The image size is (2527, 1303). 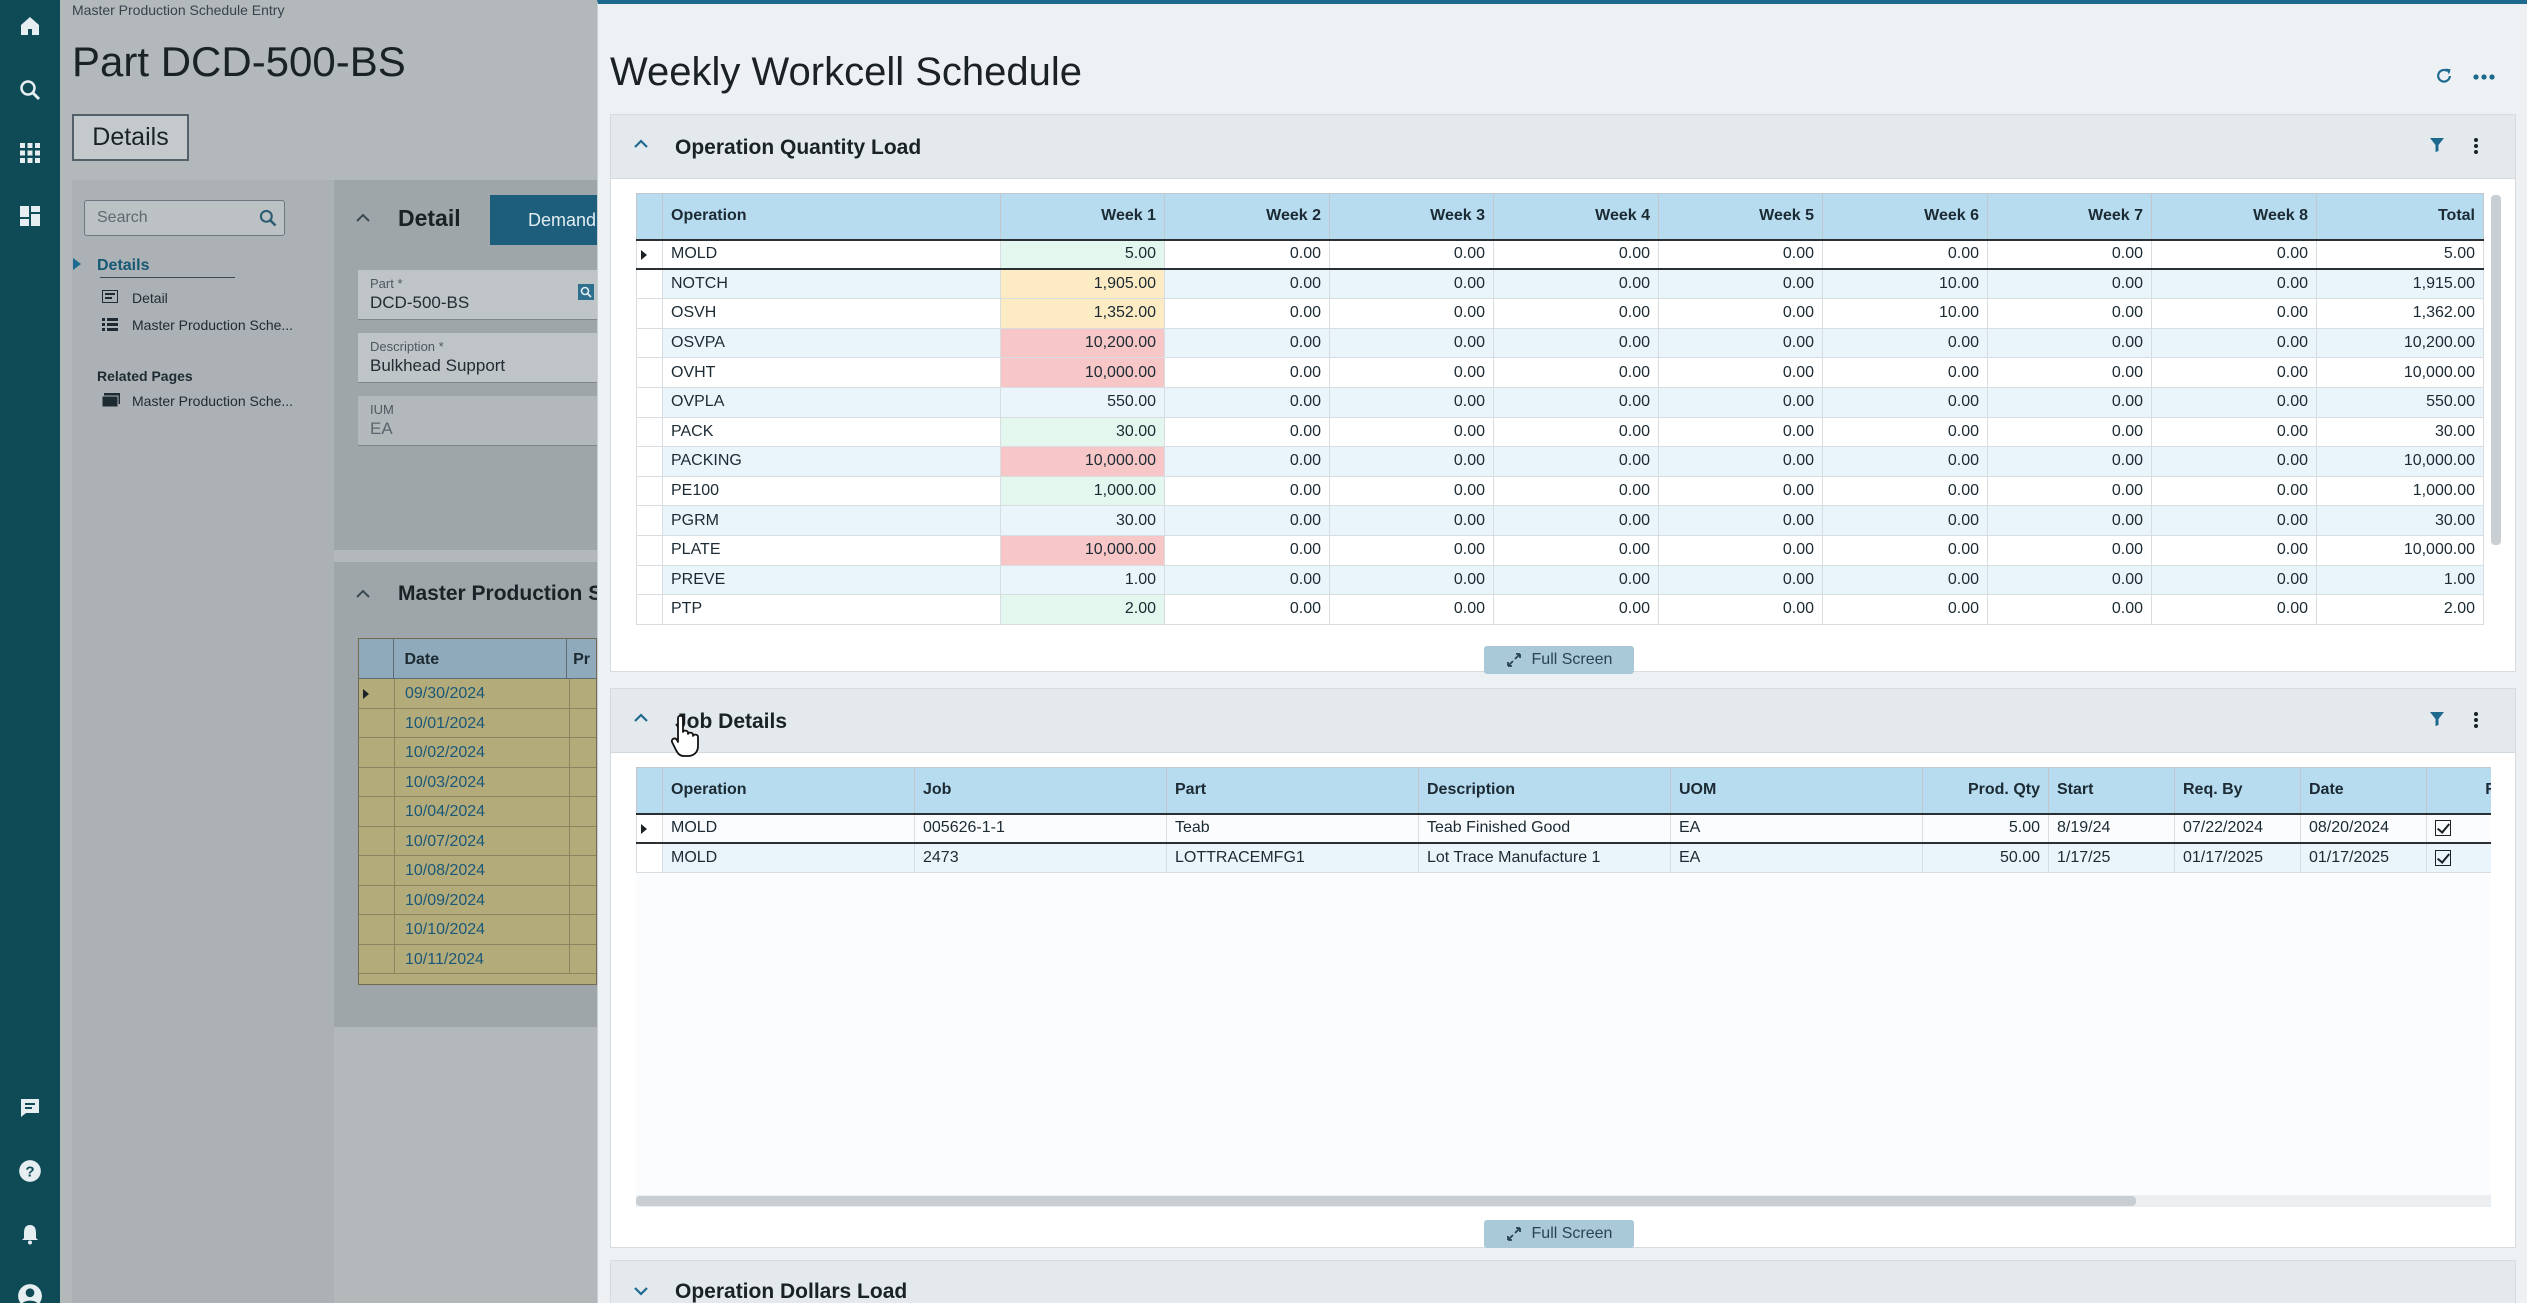 I want to click on caret-right-icon, so click(x=77, y=264).